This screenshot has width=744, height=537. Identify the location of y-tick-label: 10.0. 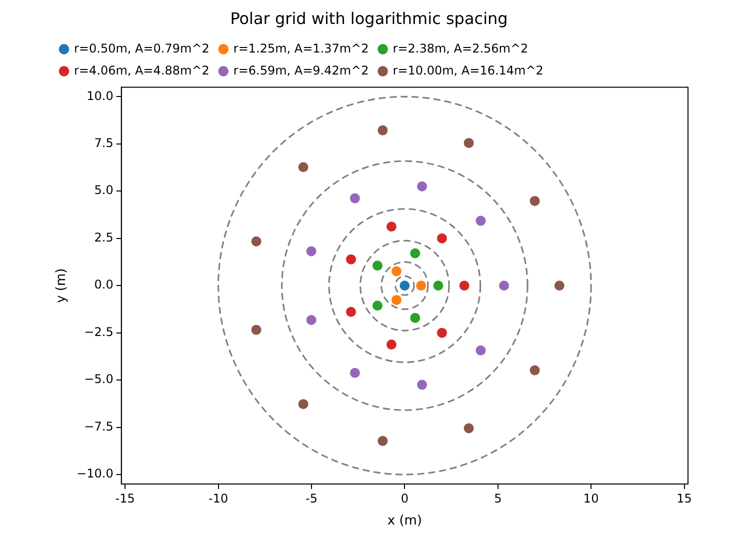
(100, 95).